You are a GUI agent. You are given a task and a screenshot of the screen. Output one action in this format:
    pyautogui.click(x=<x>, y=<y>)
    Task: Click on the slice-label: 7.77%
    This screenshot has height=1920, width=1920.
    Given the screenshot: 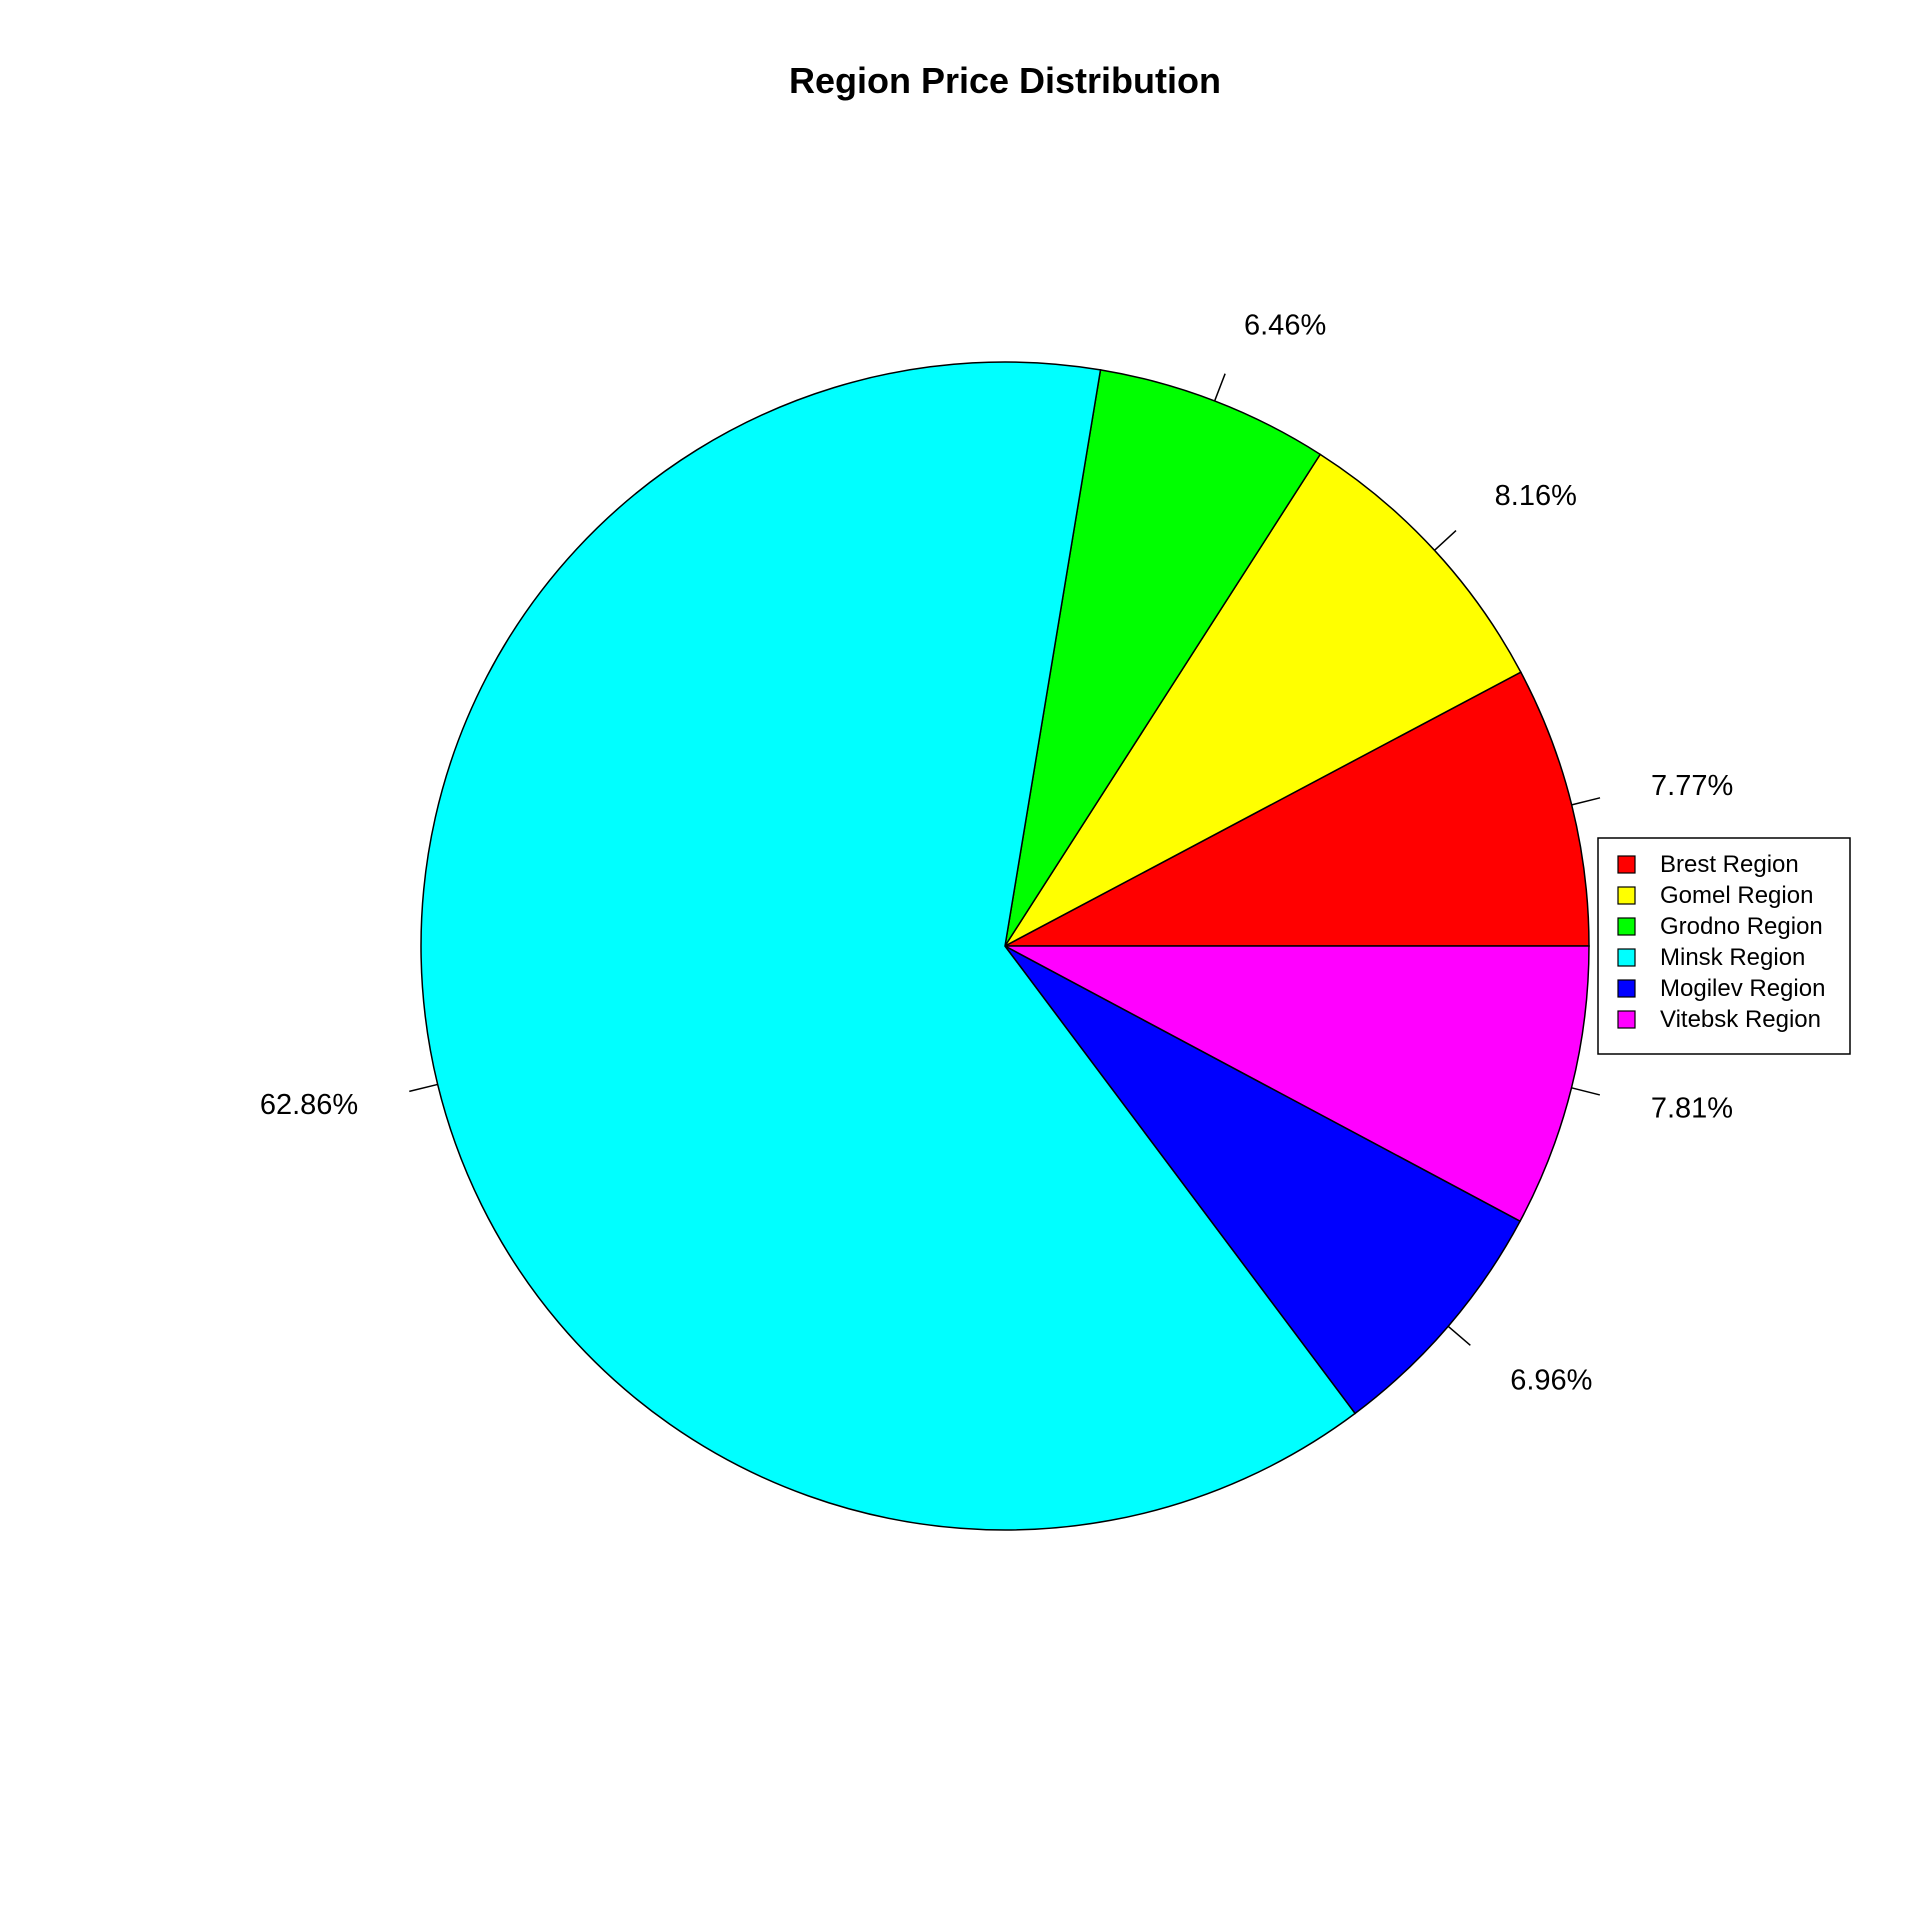 What is the action you would take?
    pyautogui.click(x=1692, y=786)
    